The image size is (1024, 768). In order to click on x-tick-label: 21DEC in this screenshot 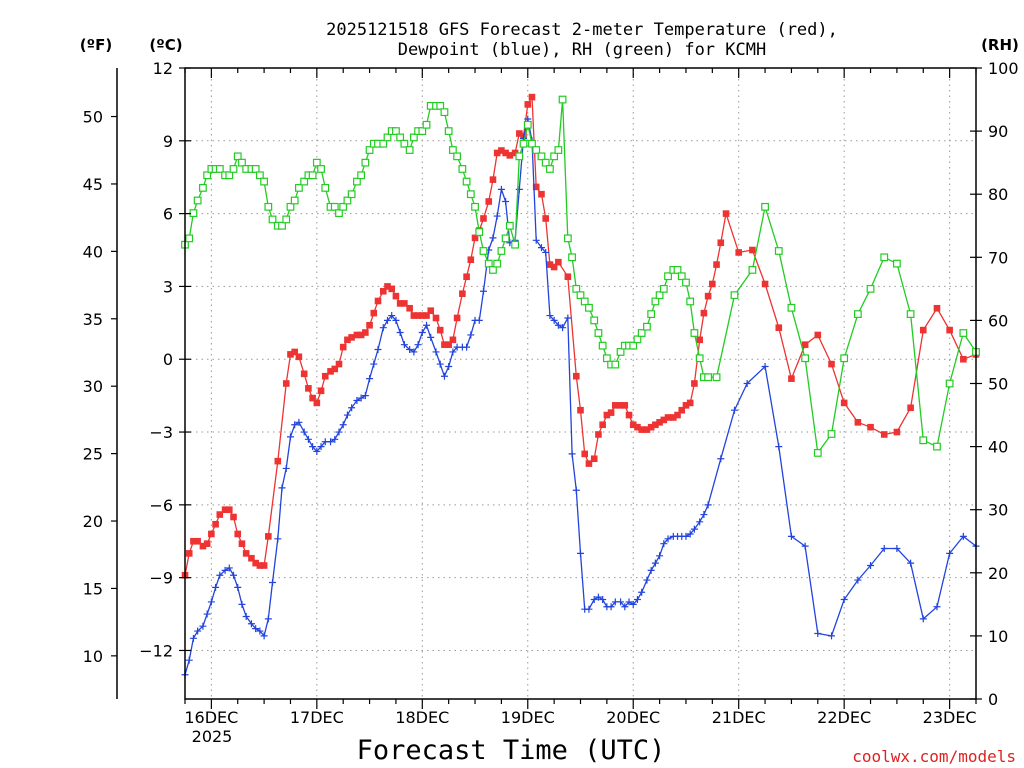, I will do `click(739, 717)`.